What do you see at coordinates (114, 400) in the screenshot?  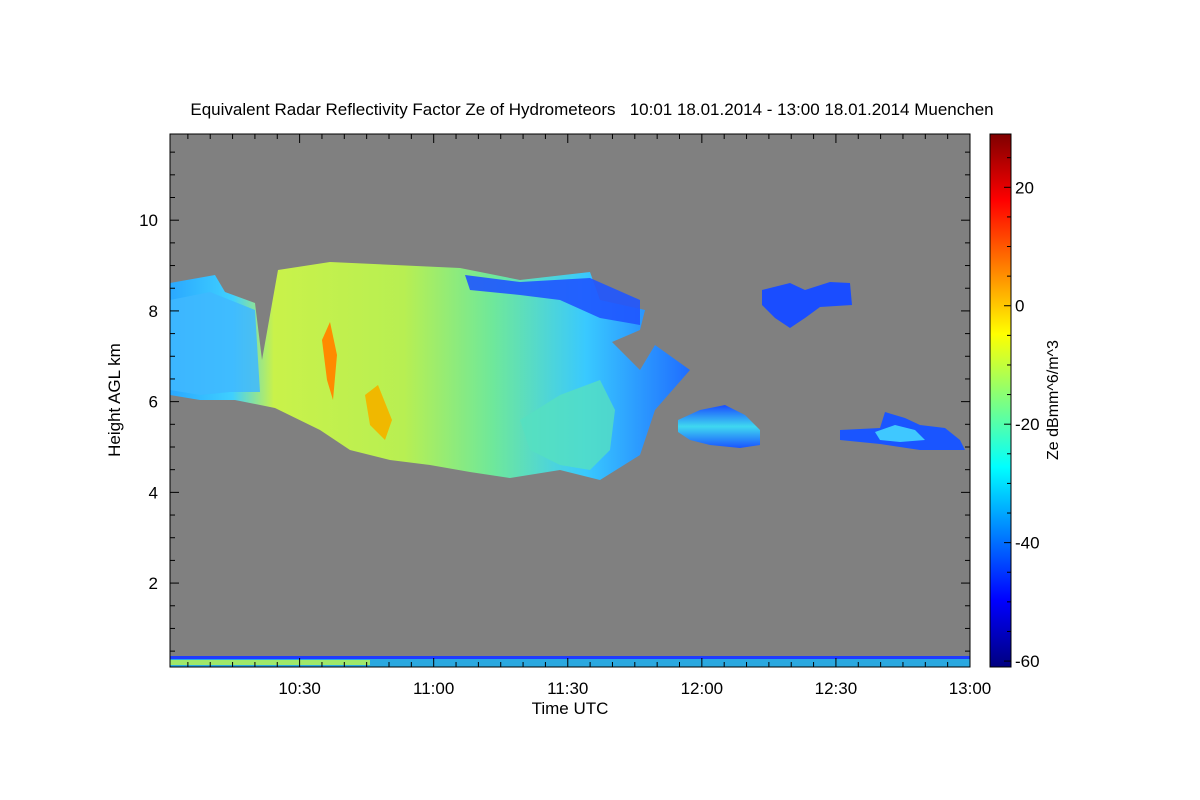 I see `y-axis-label: Height AGL km` at bounding box center [114, 400].